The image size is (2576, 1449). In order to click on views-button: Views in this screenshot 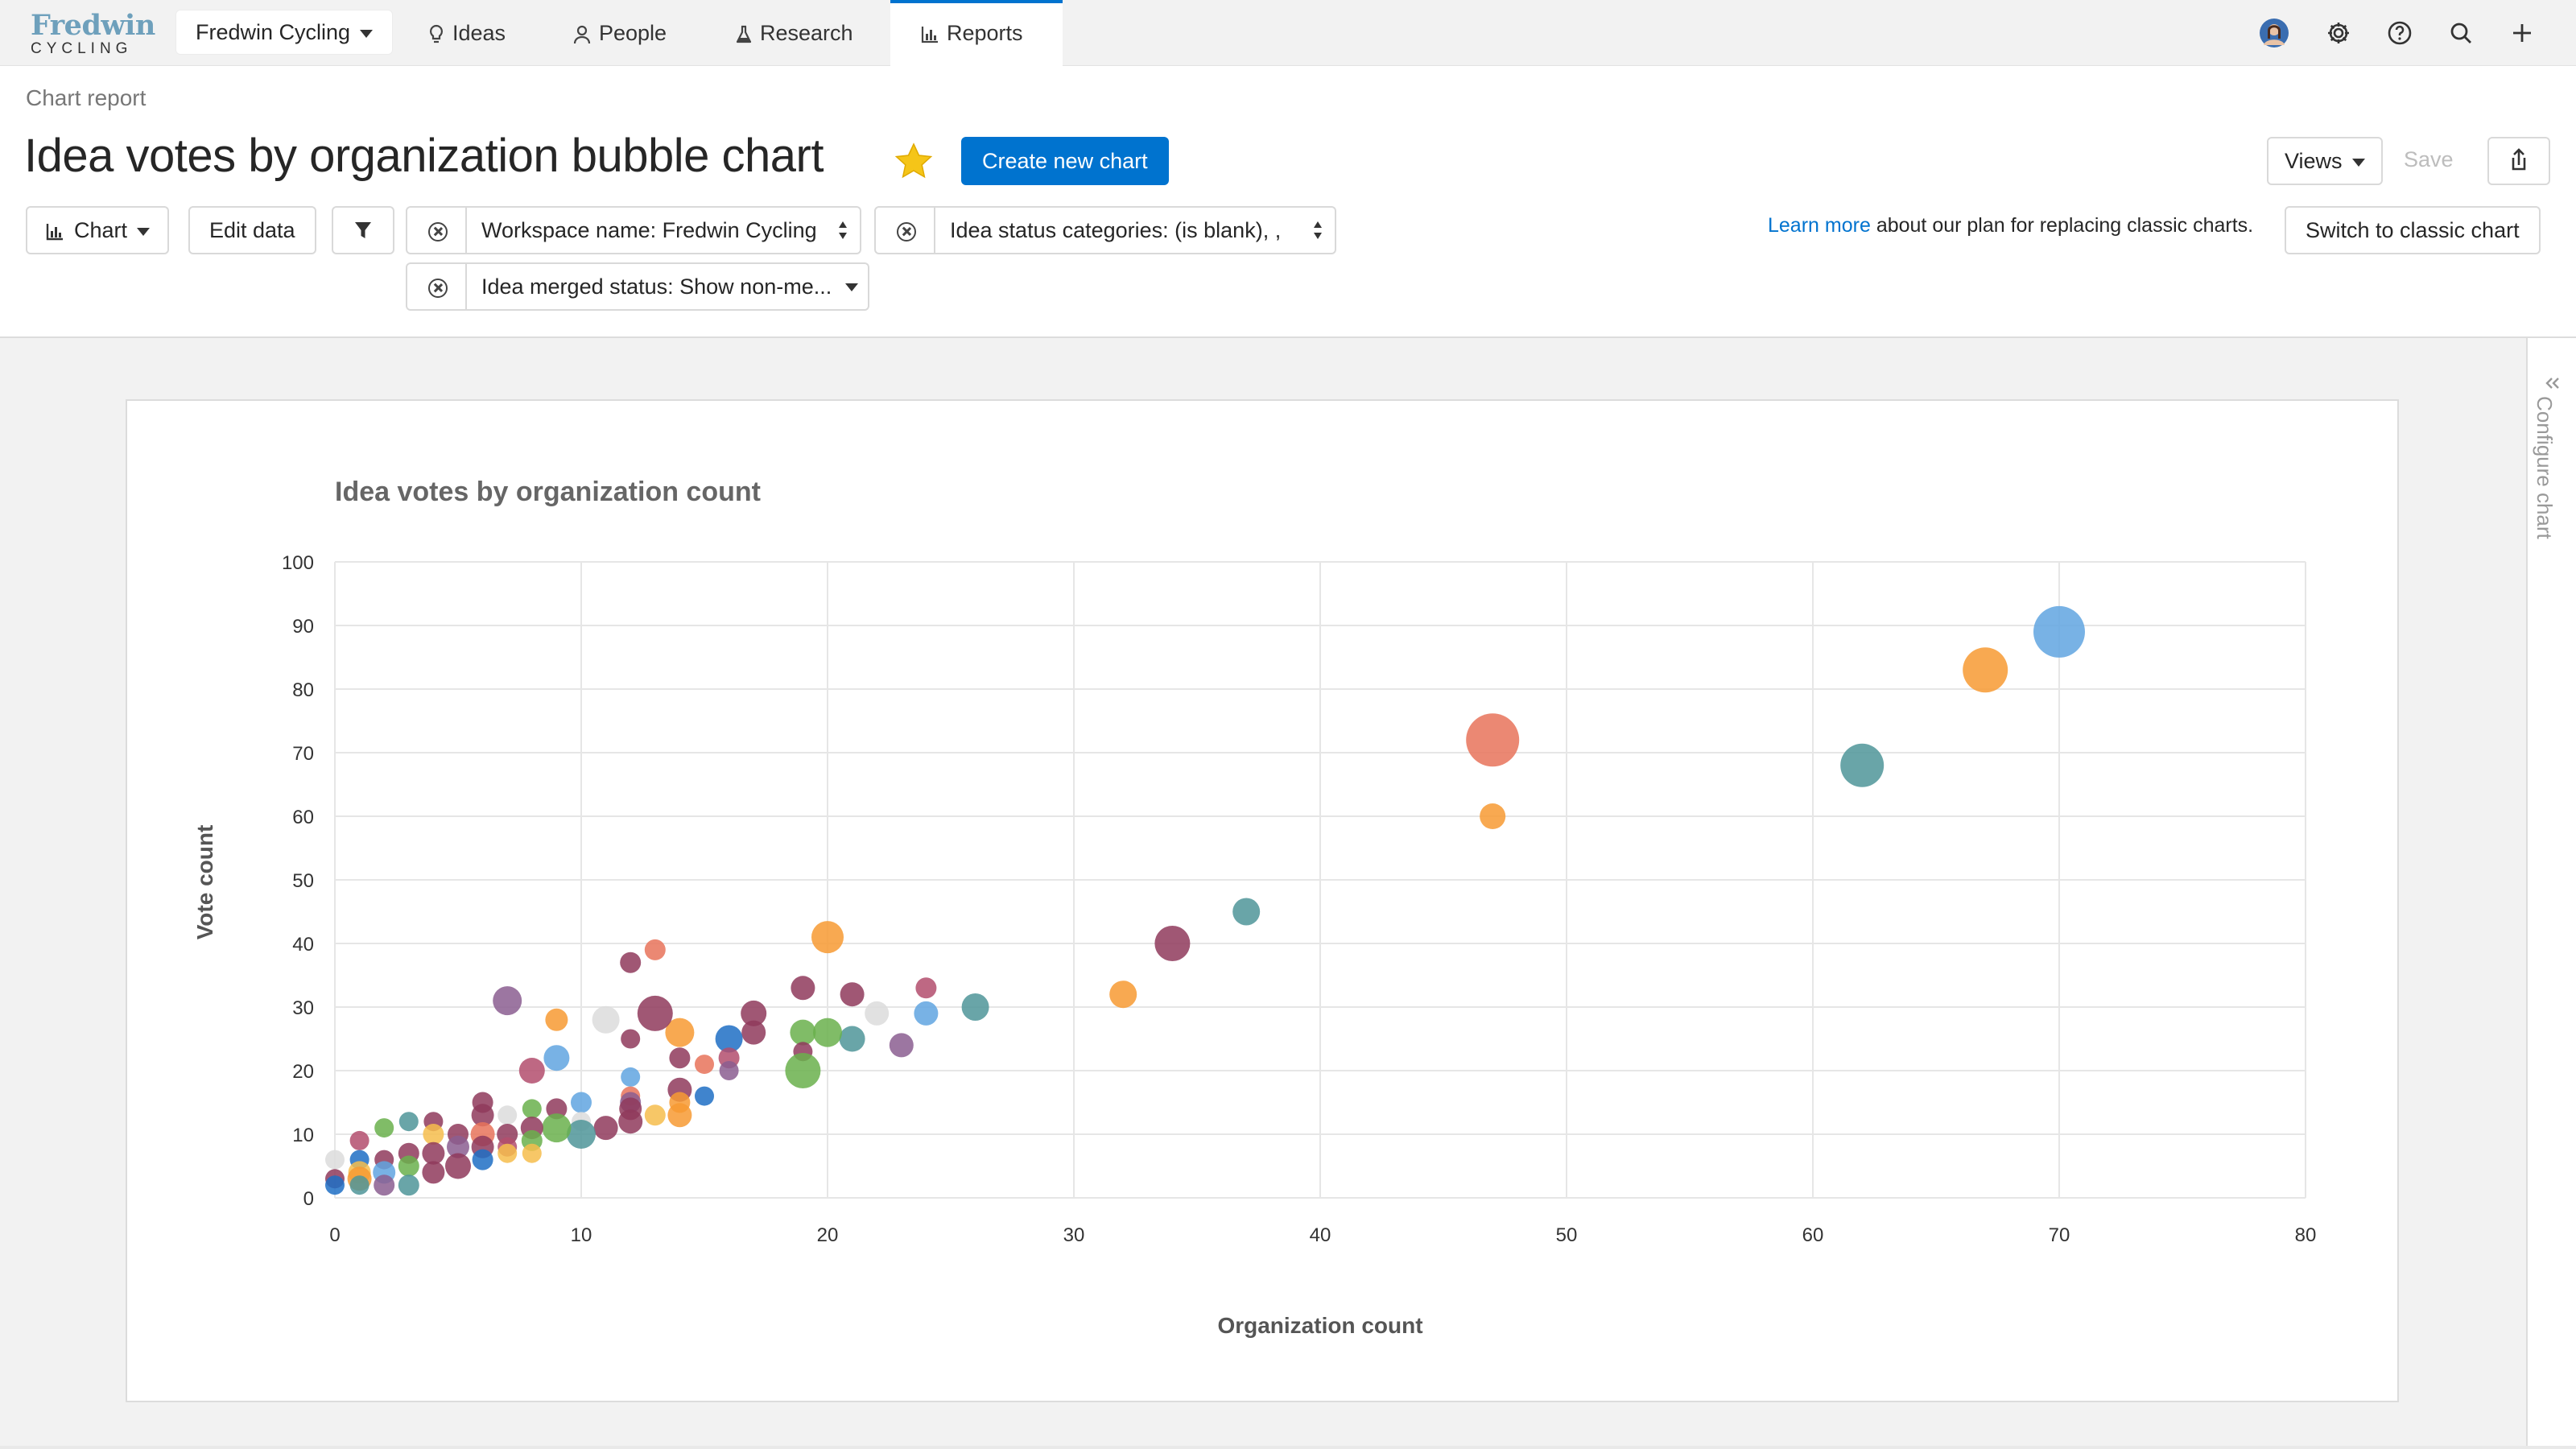, I will do `click(2325, 161)`.